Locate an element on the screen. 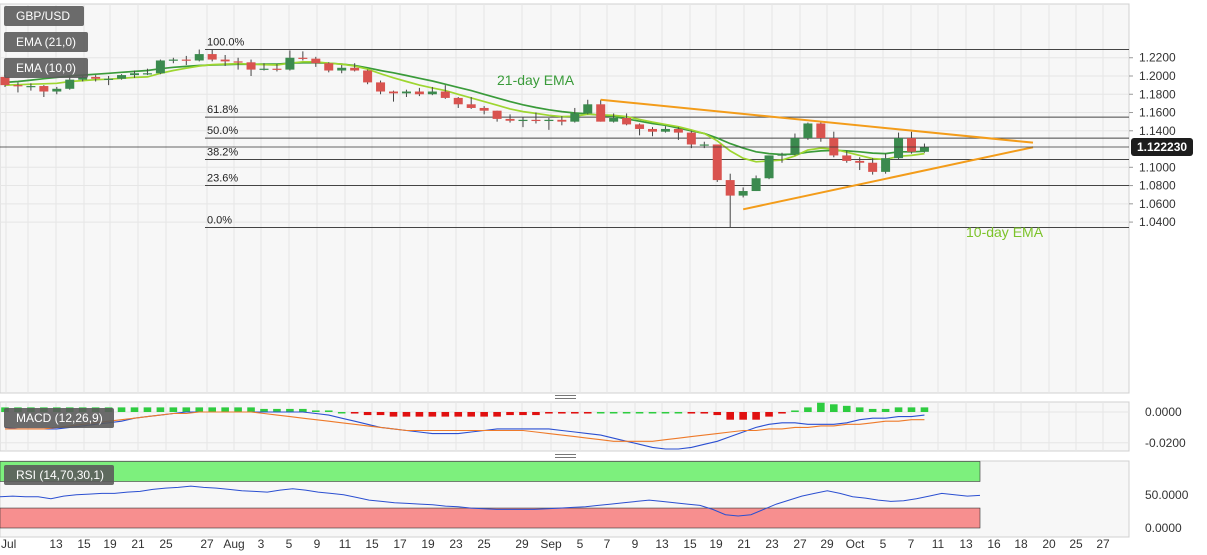  x-tick-label: 15 is located at coordinates (690, 544).